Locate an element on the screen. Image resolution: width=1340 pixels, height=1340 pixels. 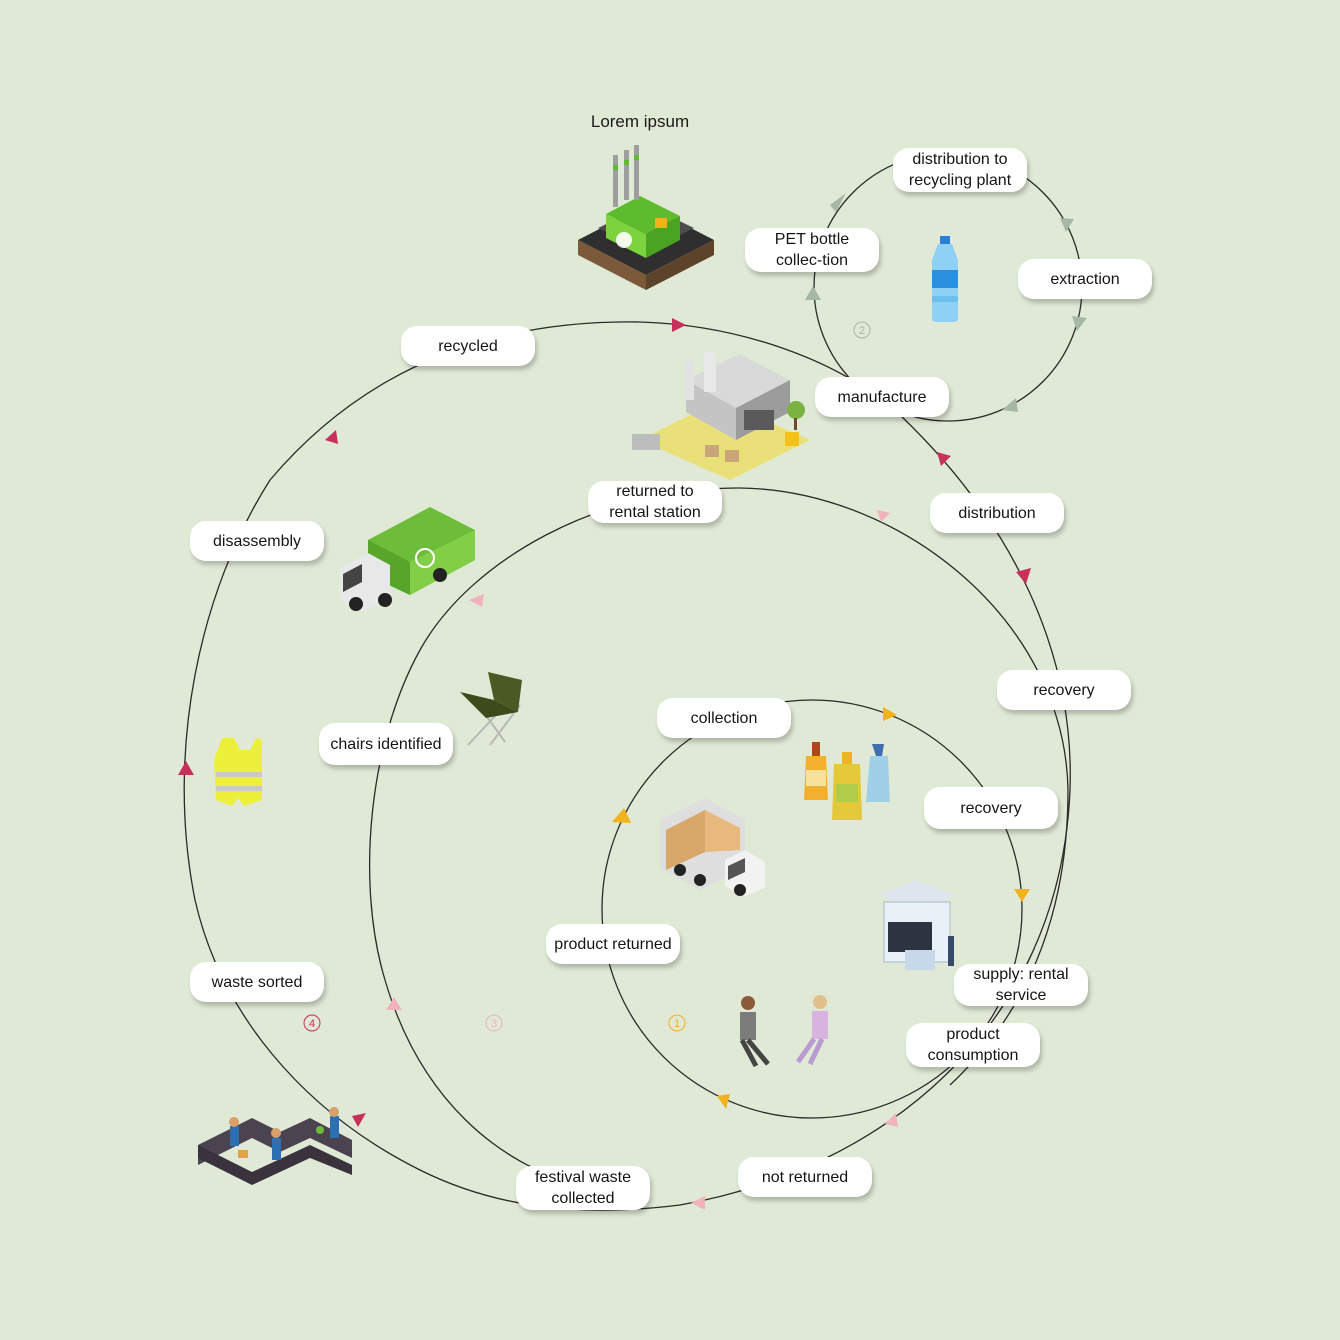
cleaning-bottles-icon is located at coordinates (847, 781).